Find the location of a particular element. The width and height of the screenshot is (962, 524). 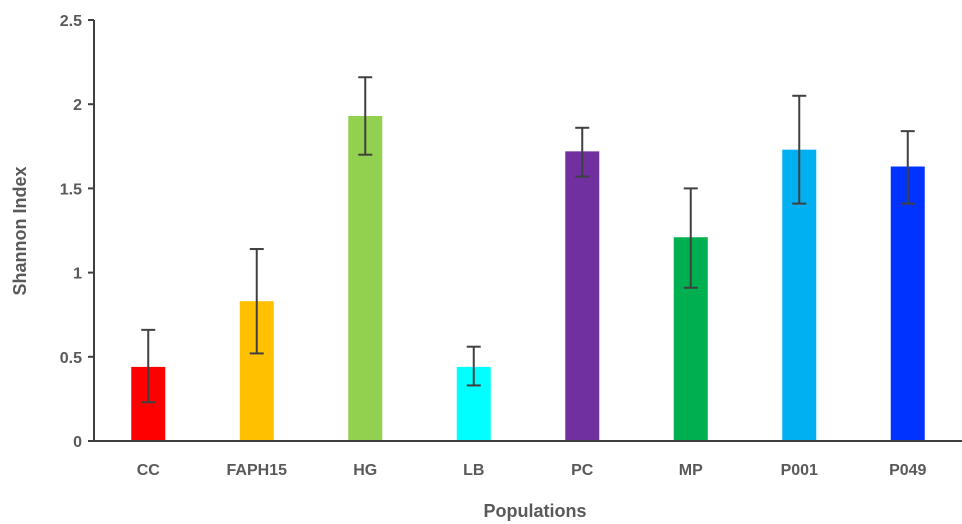

y-tick-label: 1 is located at coordinates (77, 274).